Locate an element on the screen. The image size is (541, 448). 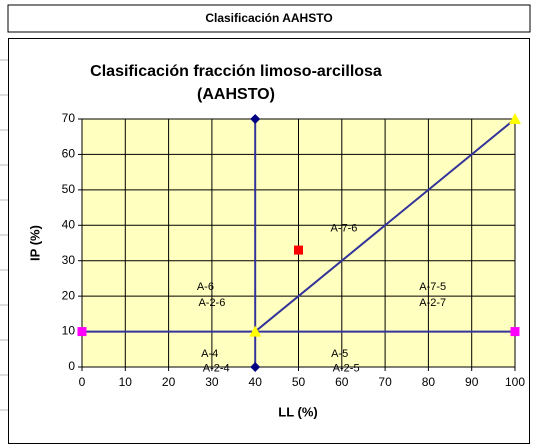
y-tick-label: 40 is located at coordinates (69, 224).